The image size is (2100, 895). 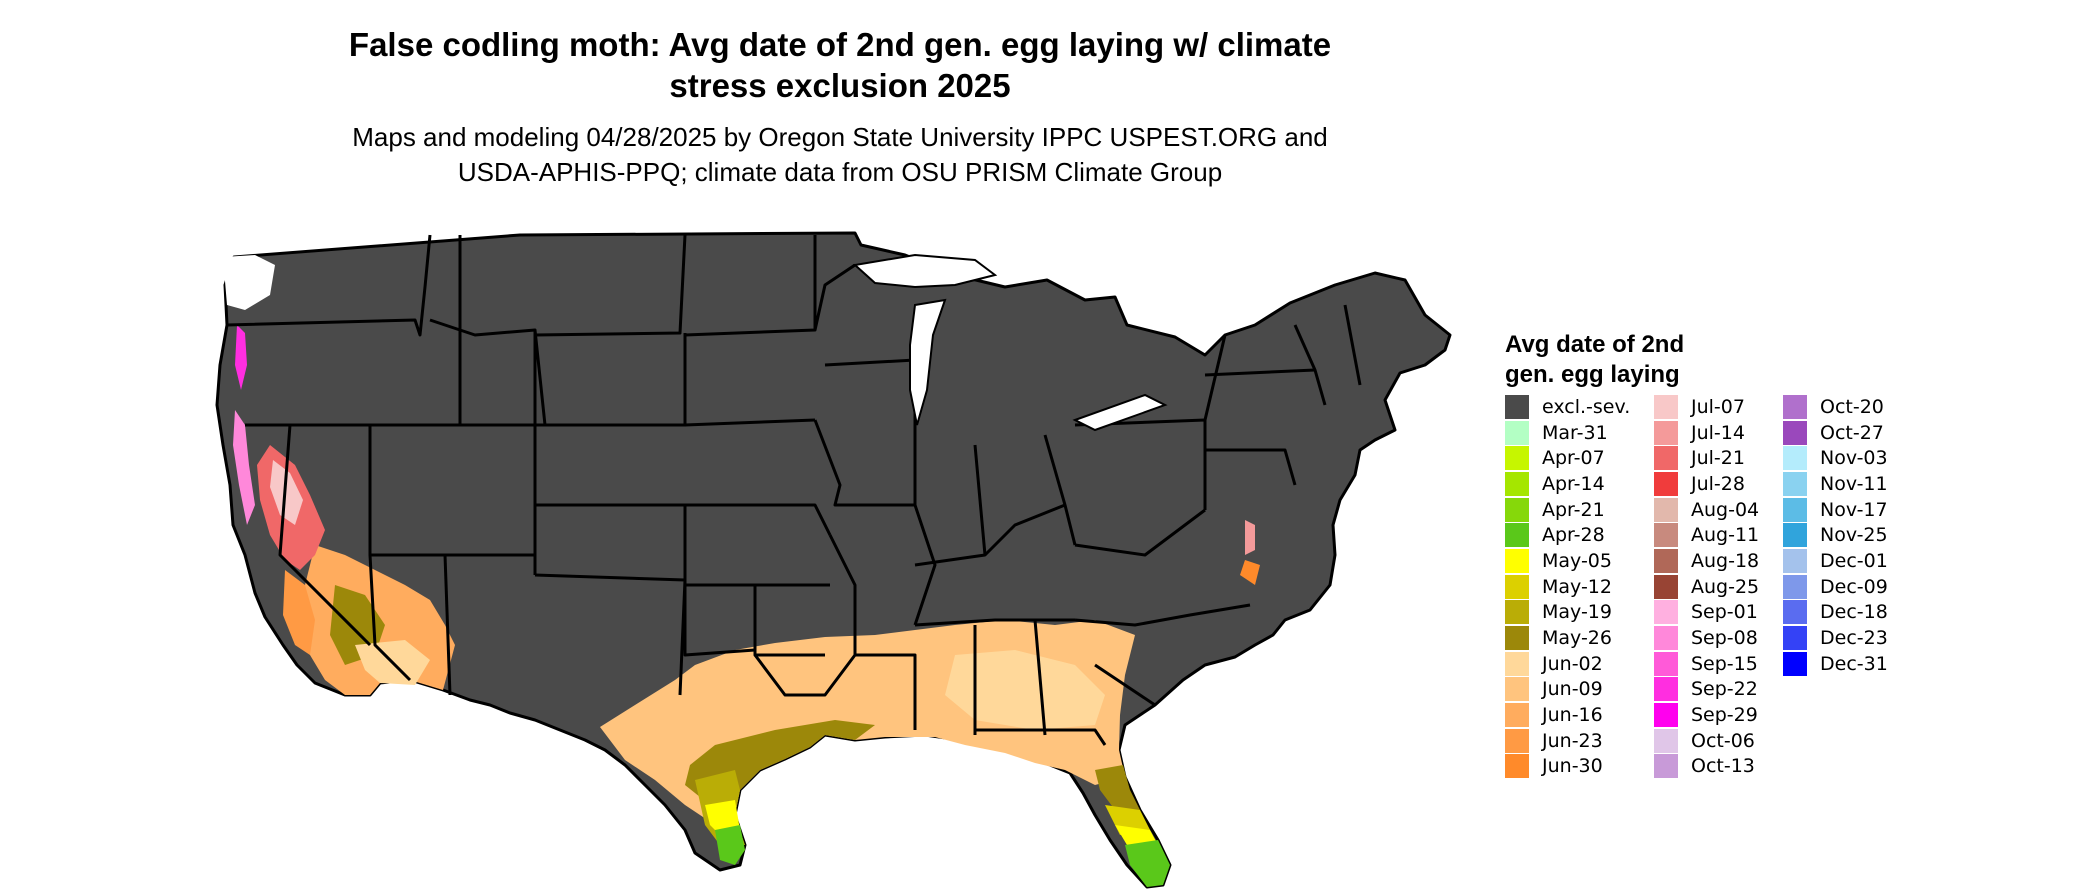 What do you see at coordinates (1706, 664) in the screenshot?
I see `legend-item: Sep-15` at bounding box center [1706, 664].